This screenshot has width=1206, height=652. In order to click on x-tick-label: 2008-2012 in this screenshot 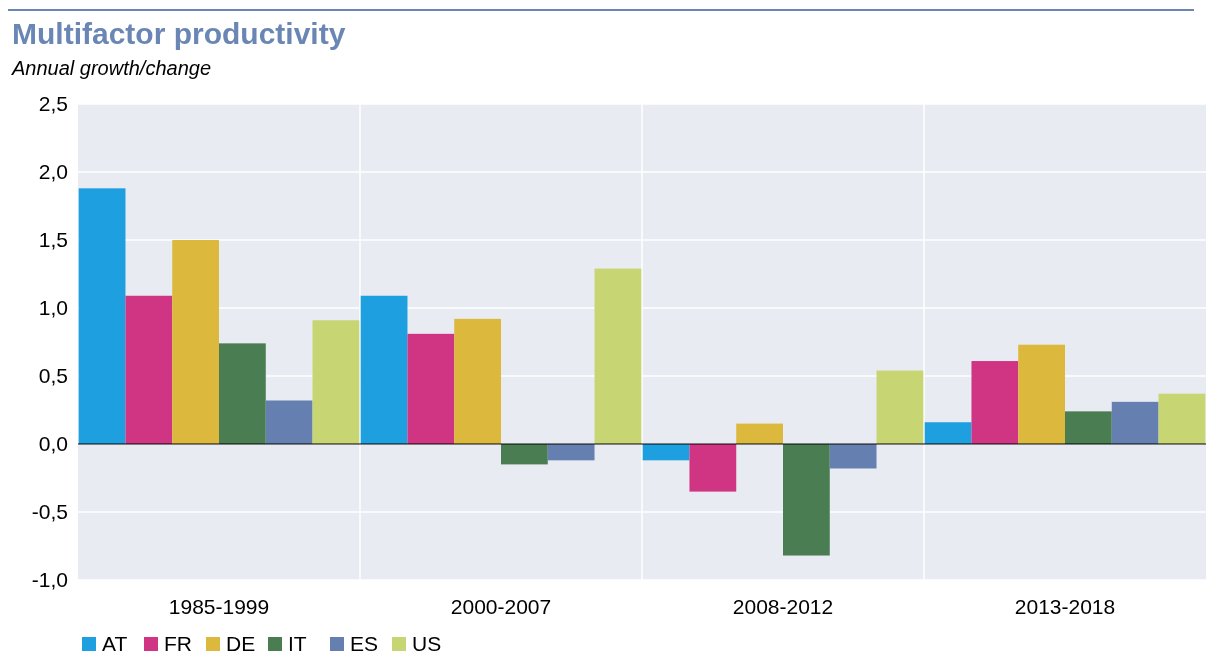, I will do `click(783, 606)`.